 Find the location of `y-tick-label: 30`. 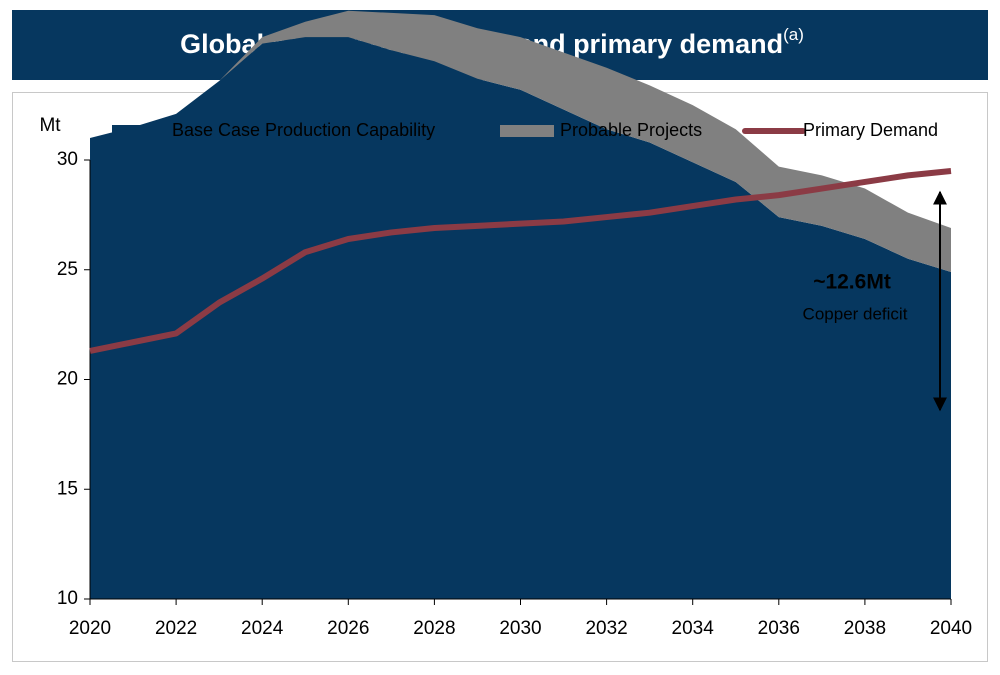

y-tick-label: 30 is located at coordinates (67, 159).